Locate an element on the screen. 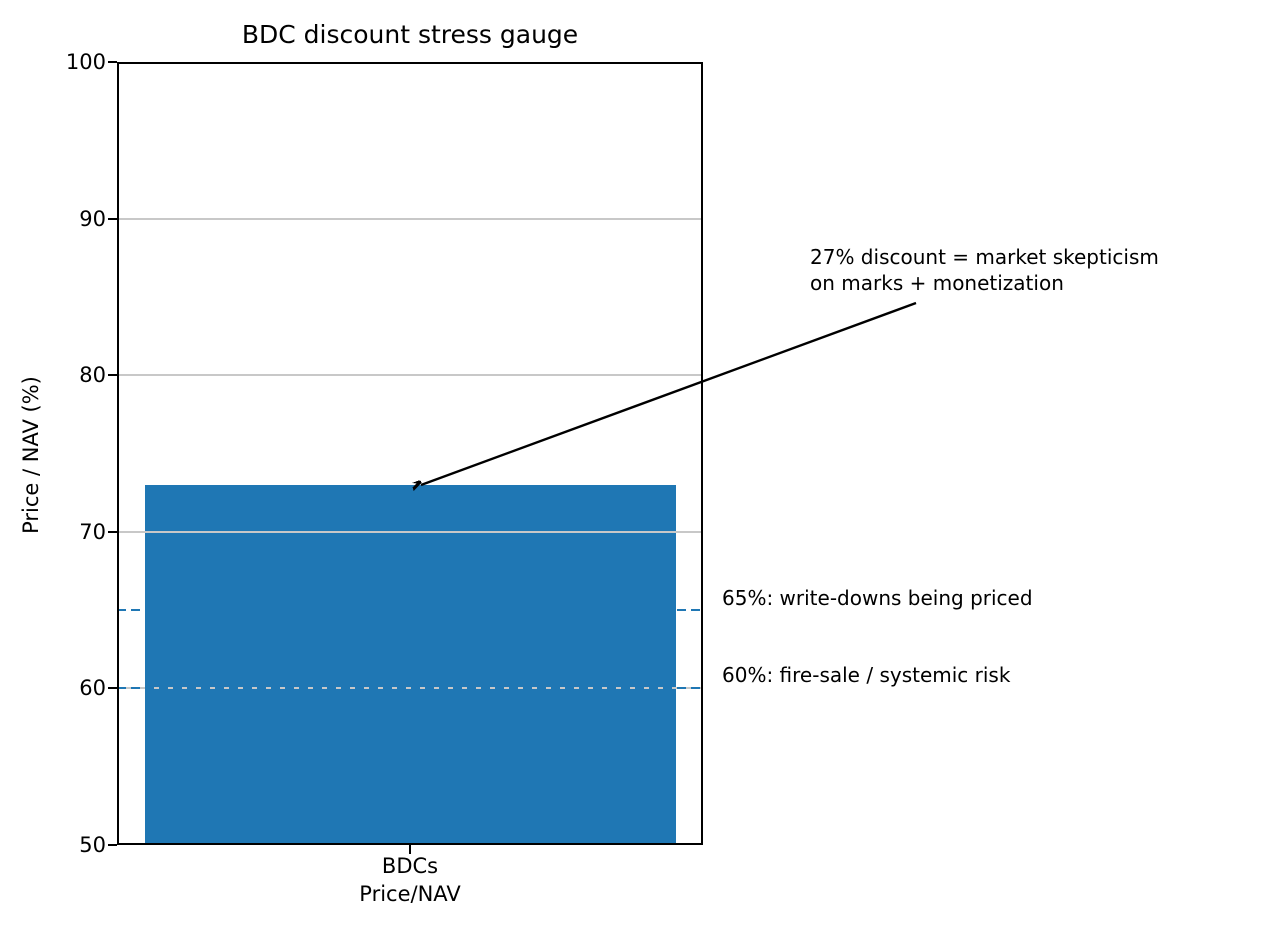 The width and height of the screenshot is (1282, 937). ytick-label-60: 60 is located at coordinates (92, 688).